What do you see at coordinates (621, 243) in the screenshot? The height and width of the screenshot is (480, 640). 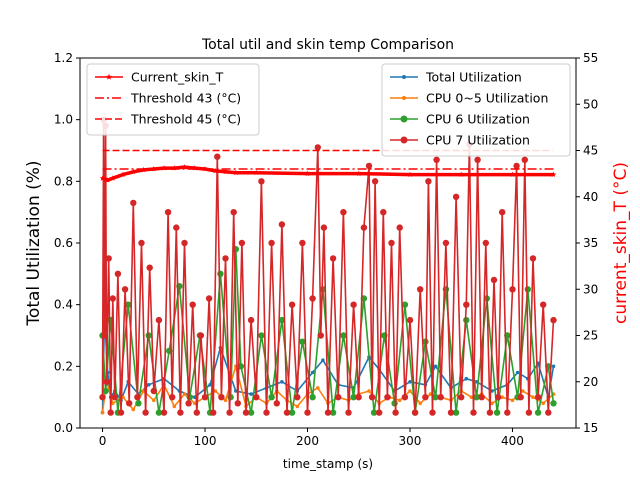 I see `right-y-axis-label: current_skin_T (°C)` at bounding box center [621, 243].